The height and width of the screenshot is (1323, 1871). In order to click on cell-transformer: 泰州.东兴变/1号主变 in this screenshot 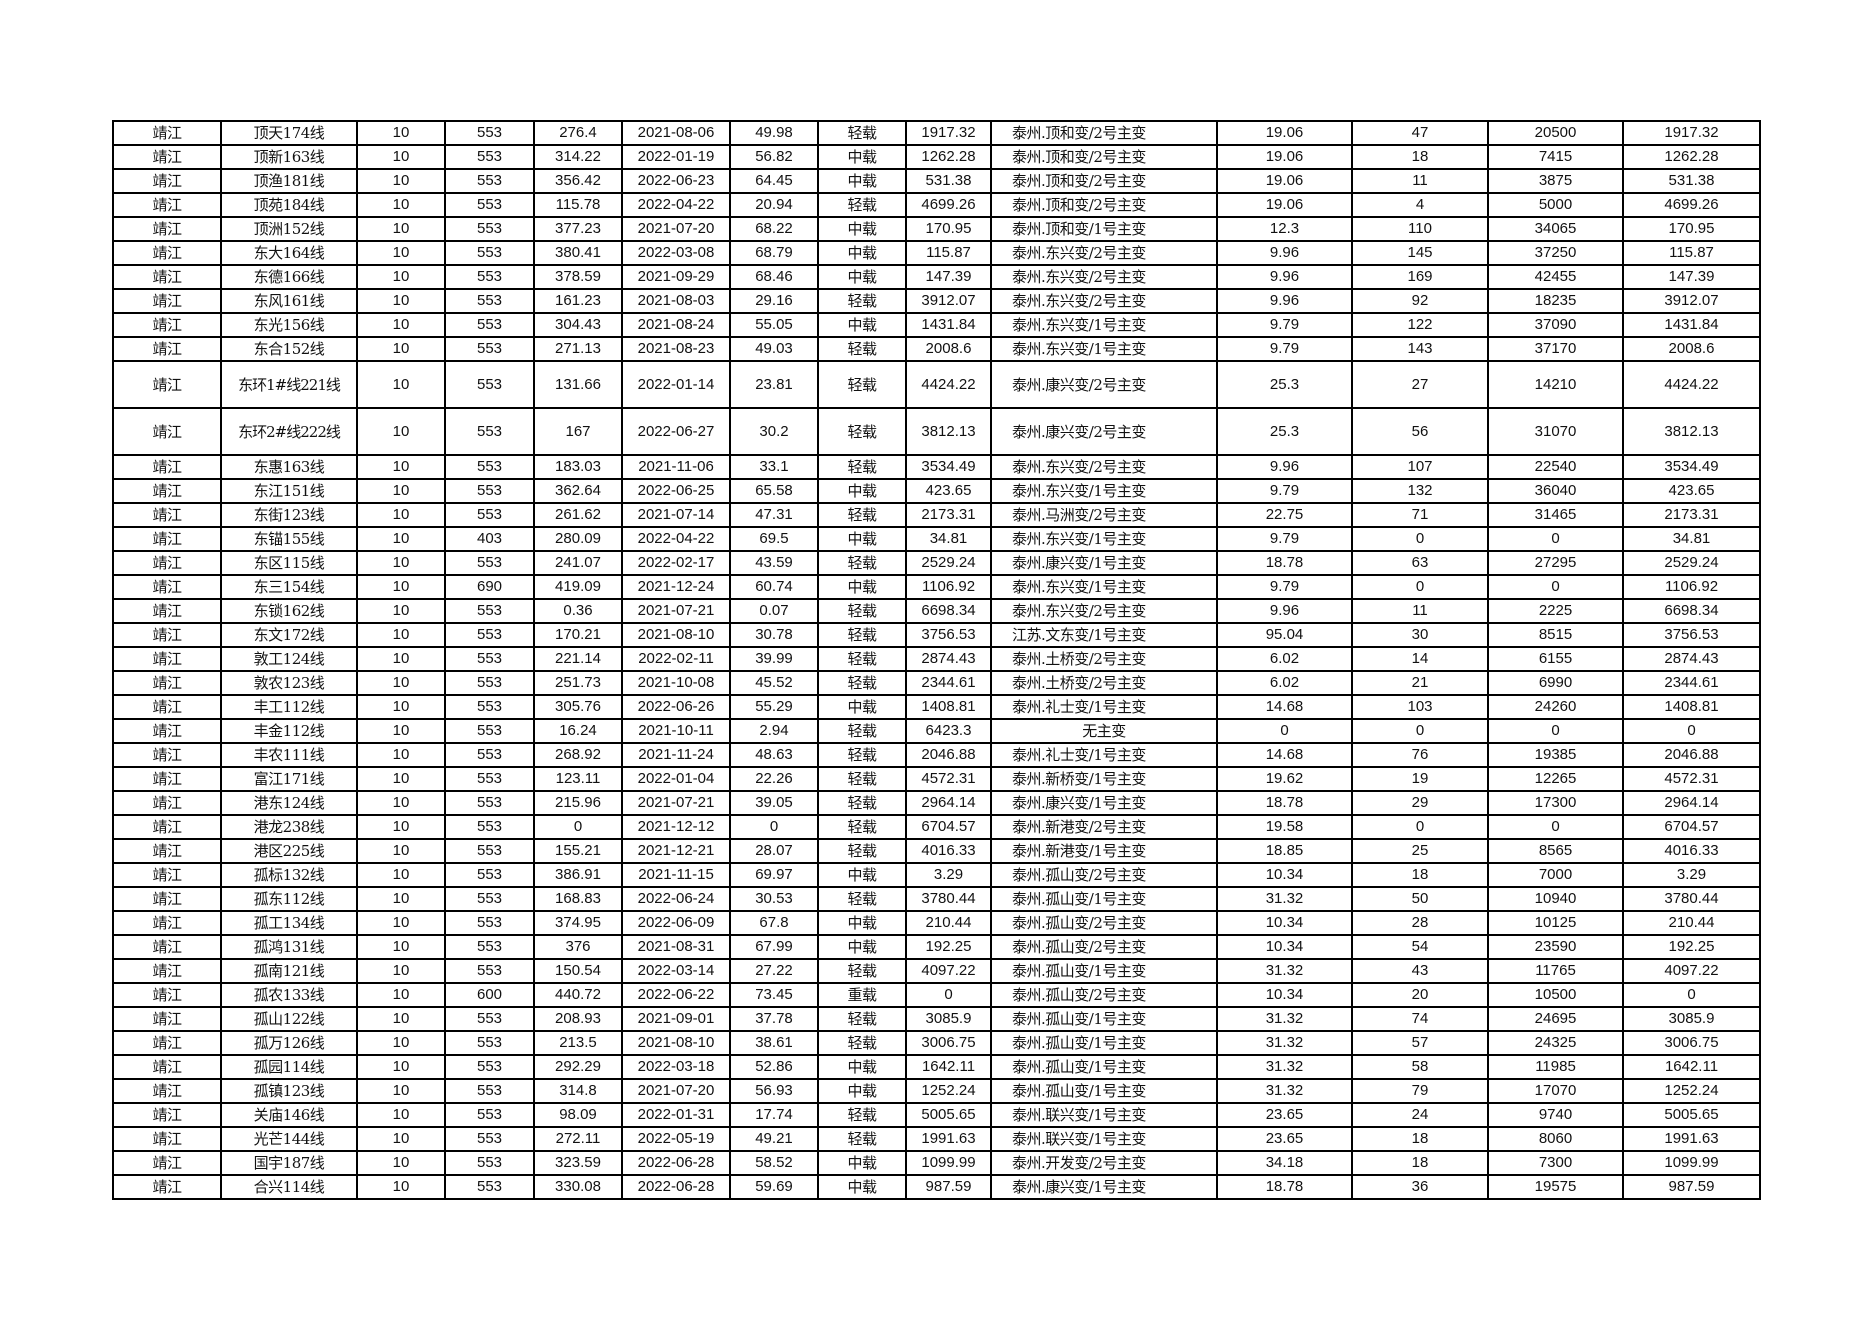, I will do `click(1104, 325)`.